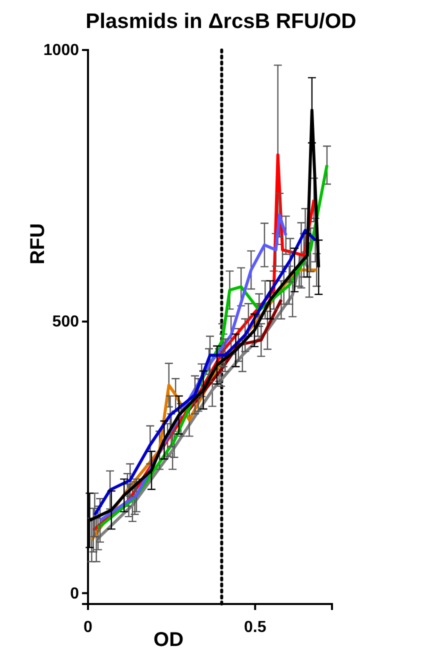  I want to click on y-axis-title: RFU, so click(38, 243).